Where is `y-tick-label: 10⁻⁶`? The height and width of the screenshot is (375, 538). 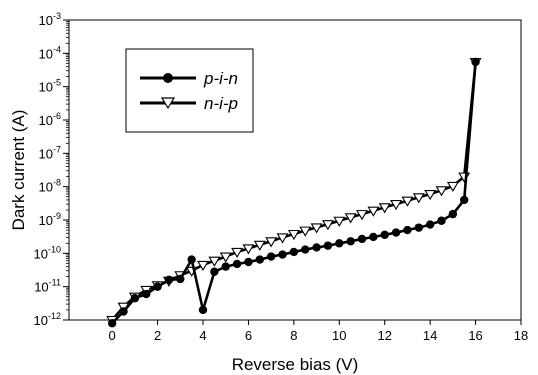
y-tick-label: 10⁻⁶ is located at coordinates (50, 119).